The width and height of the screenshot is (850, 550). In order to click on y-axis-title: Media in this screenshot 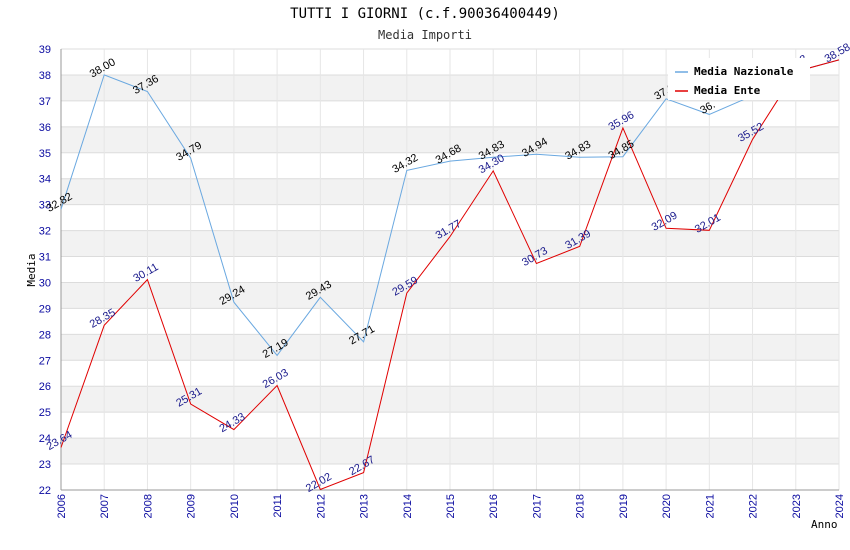, I will do `click(31, 269)`.